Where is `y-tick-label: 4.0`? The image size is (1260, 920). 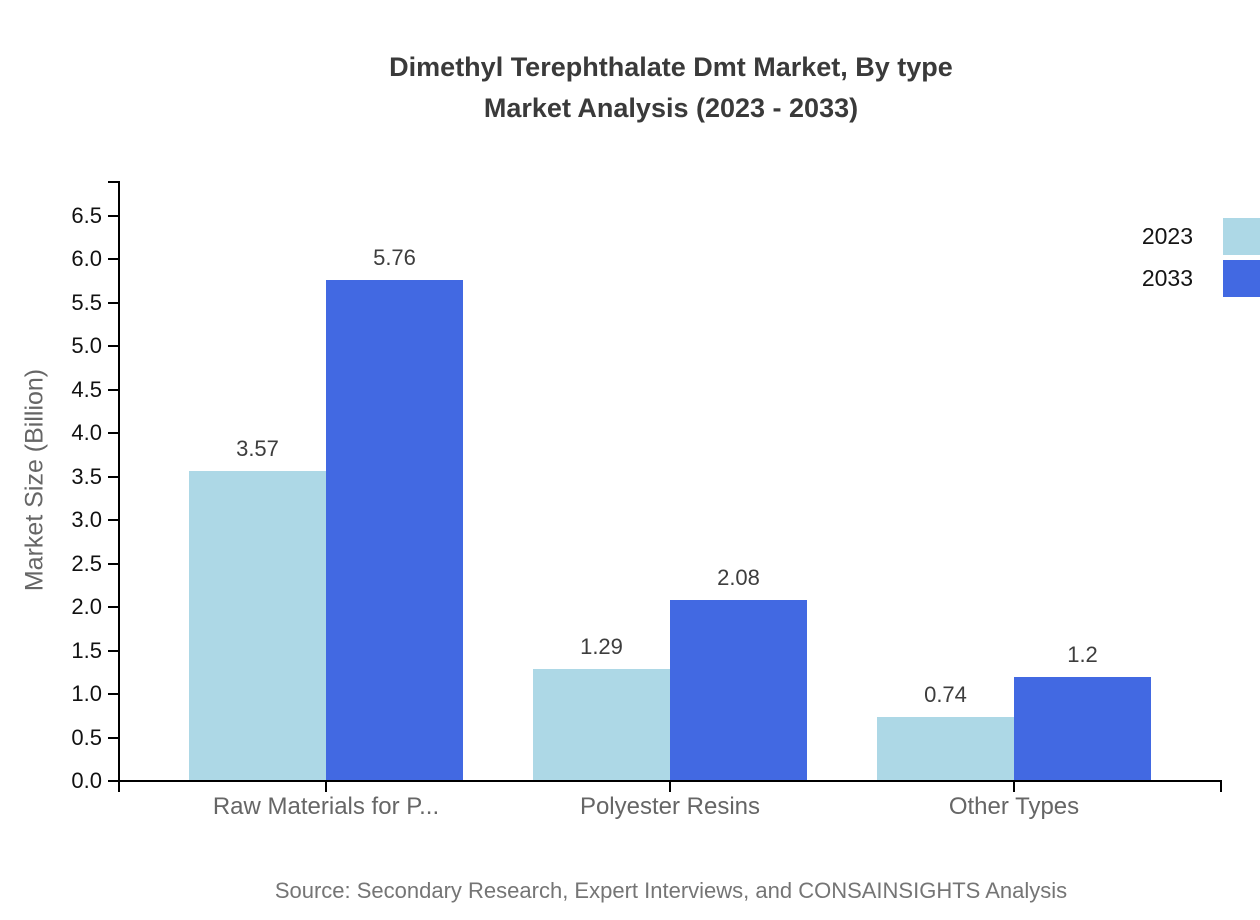 y-tick-label: 4.0 is located at coordinates (86, 433).